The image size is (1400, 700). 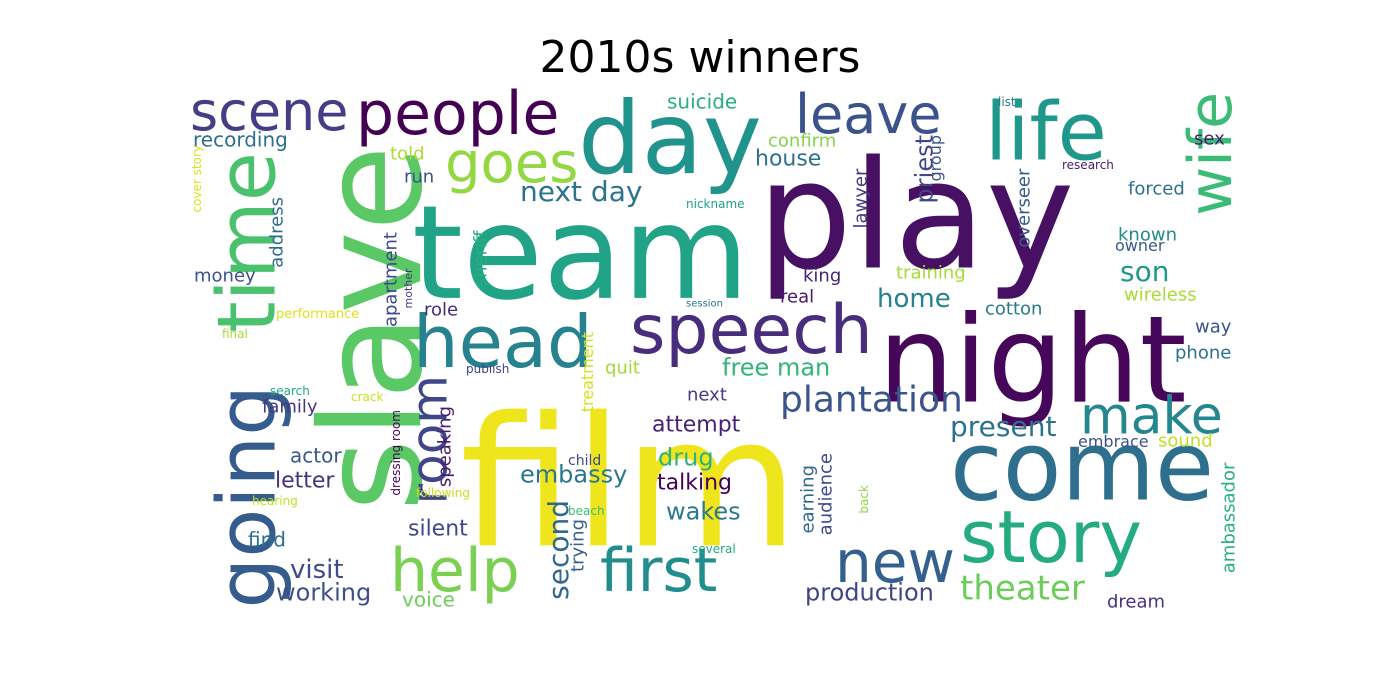 I want to click on word-room: room, so click(x=430, y=439).